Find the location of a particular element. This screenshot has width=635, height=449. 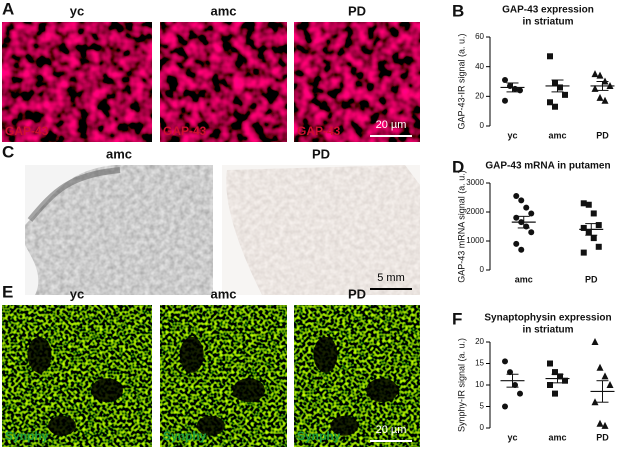

y-tick-label: 2000 is located at coordinates (475, 211).